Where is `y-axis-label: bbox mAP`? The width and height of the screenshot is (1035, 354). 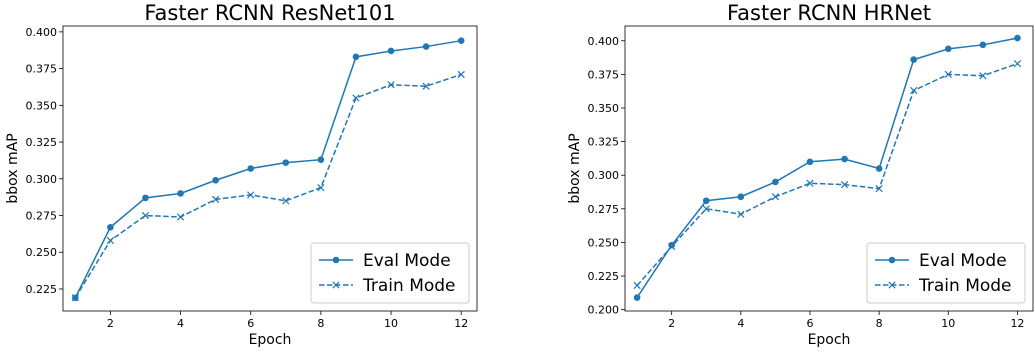
y-axis-label: bbox mAP is located at coordinates (575, 168).